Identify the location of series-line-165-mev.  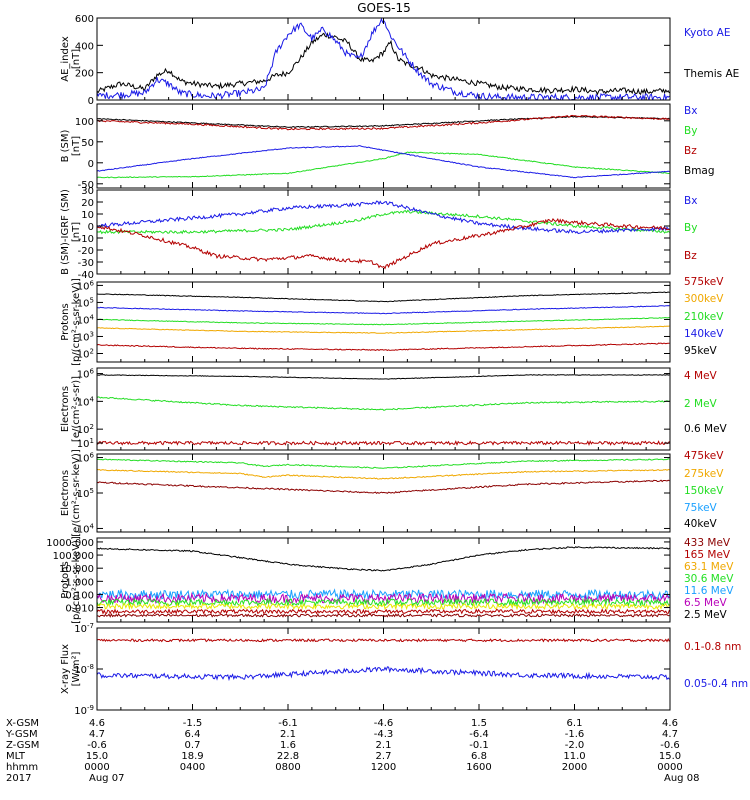
(383, 611).